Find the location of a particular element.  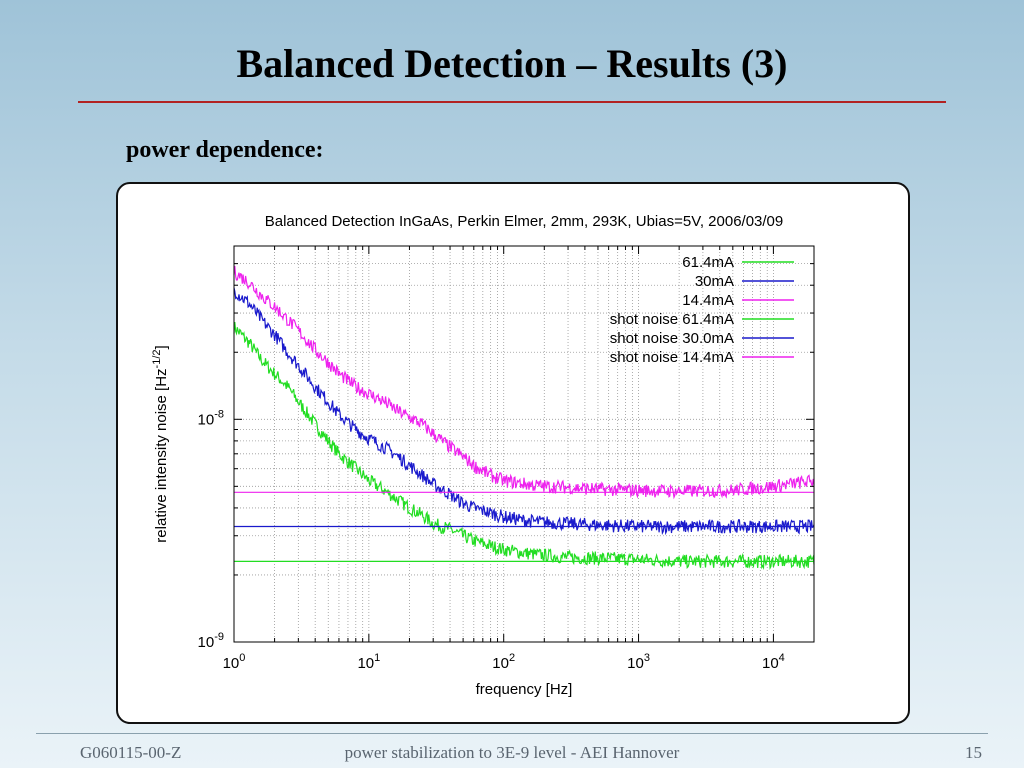

footer-divider is located at coordinates (512, 733).